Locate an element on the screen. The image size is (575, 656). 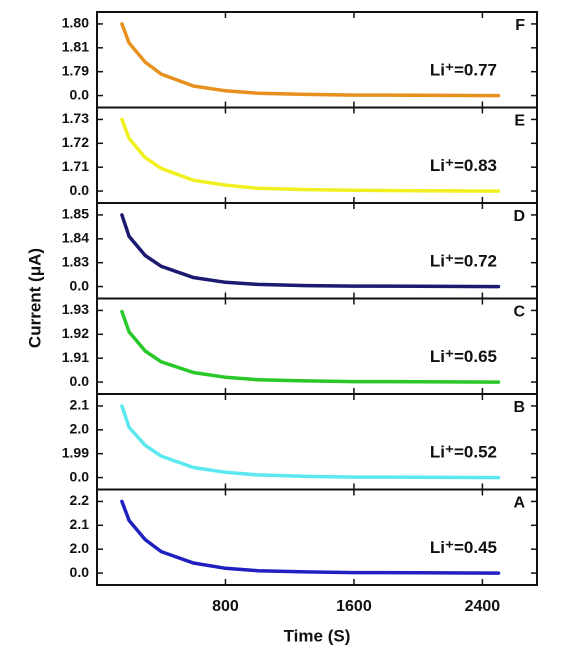
annotation: Li⁺=0.65 is located at coordinates (463, 356).